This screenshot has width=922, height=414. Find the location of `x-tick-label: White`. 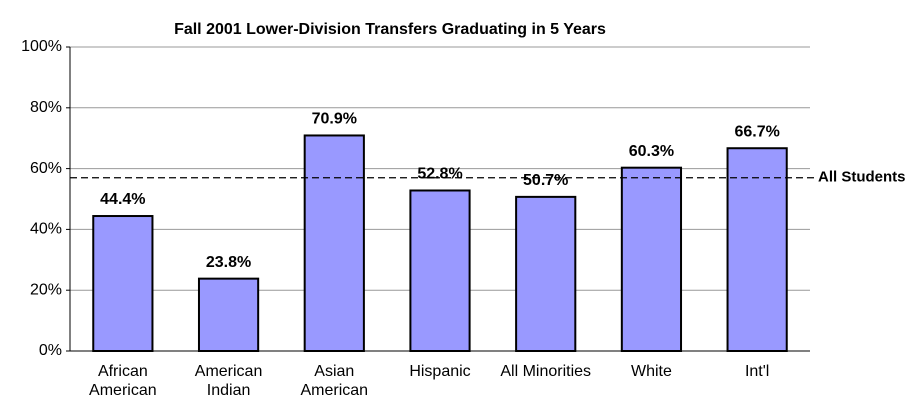

x-tick-label: White is located at coordinates (651, 371).